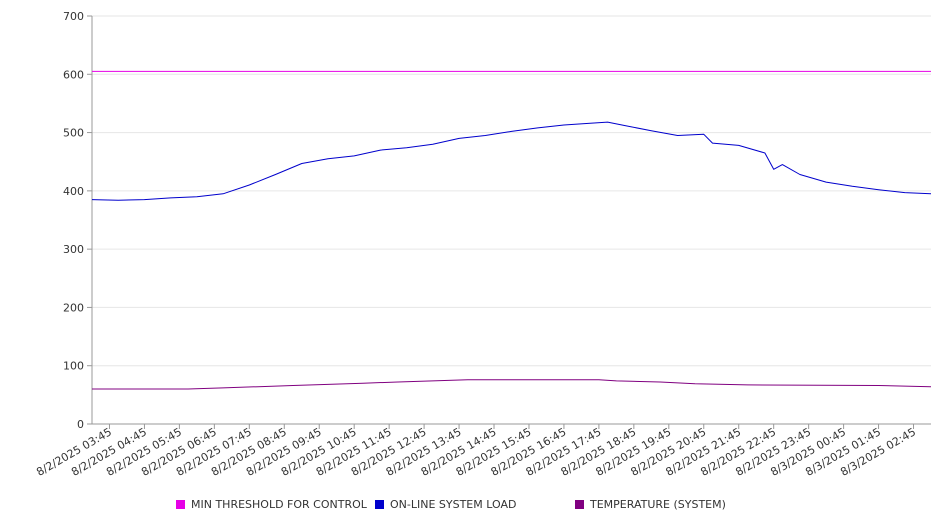  What do you see at coordinates (73, 16) in the screenshot?
I see `y-tick-label: 700` at bounding box center [73, 16].